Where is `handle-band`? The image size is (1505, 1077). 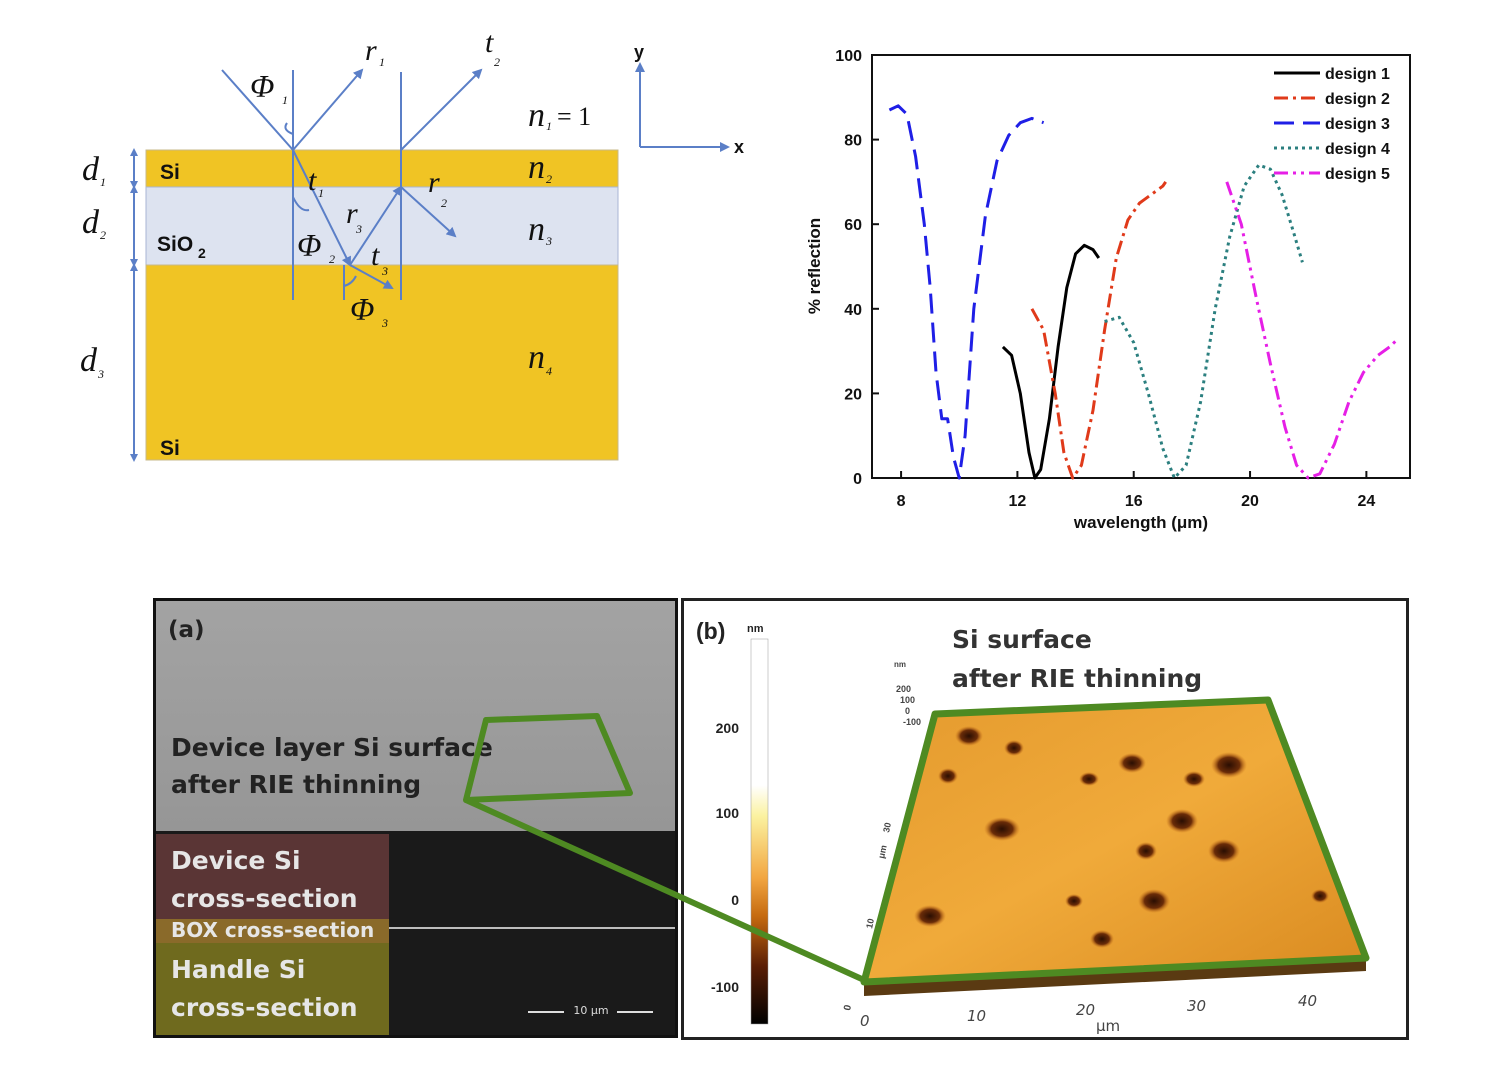 handle-band is located at coordinates (272, 989).